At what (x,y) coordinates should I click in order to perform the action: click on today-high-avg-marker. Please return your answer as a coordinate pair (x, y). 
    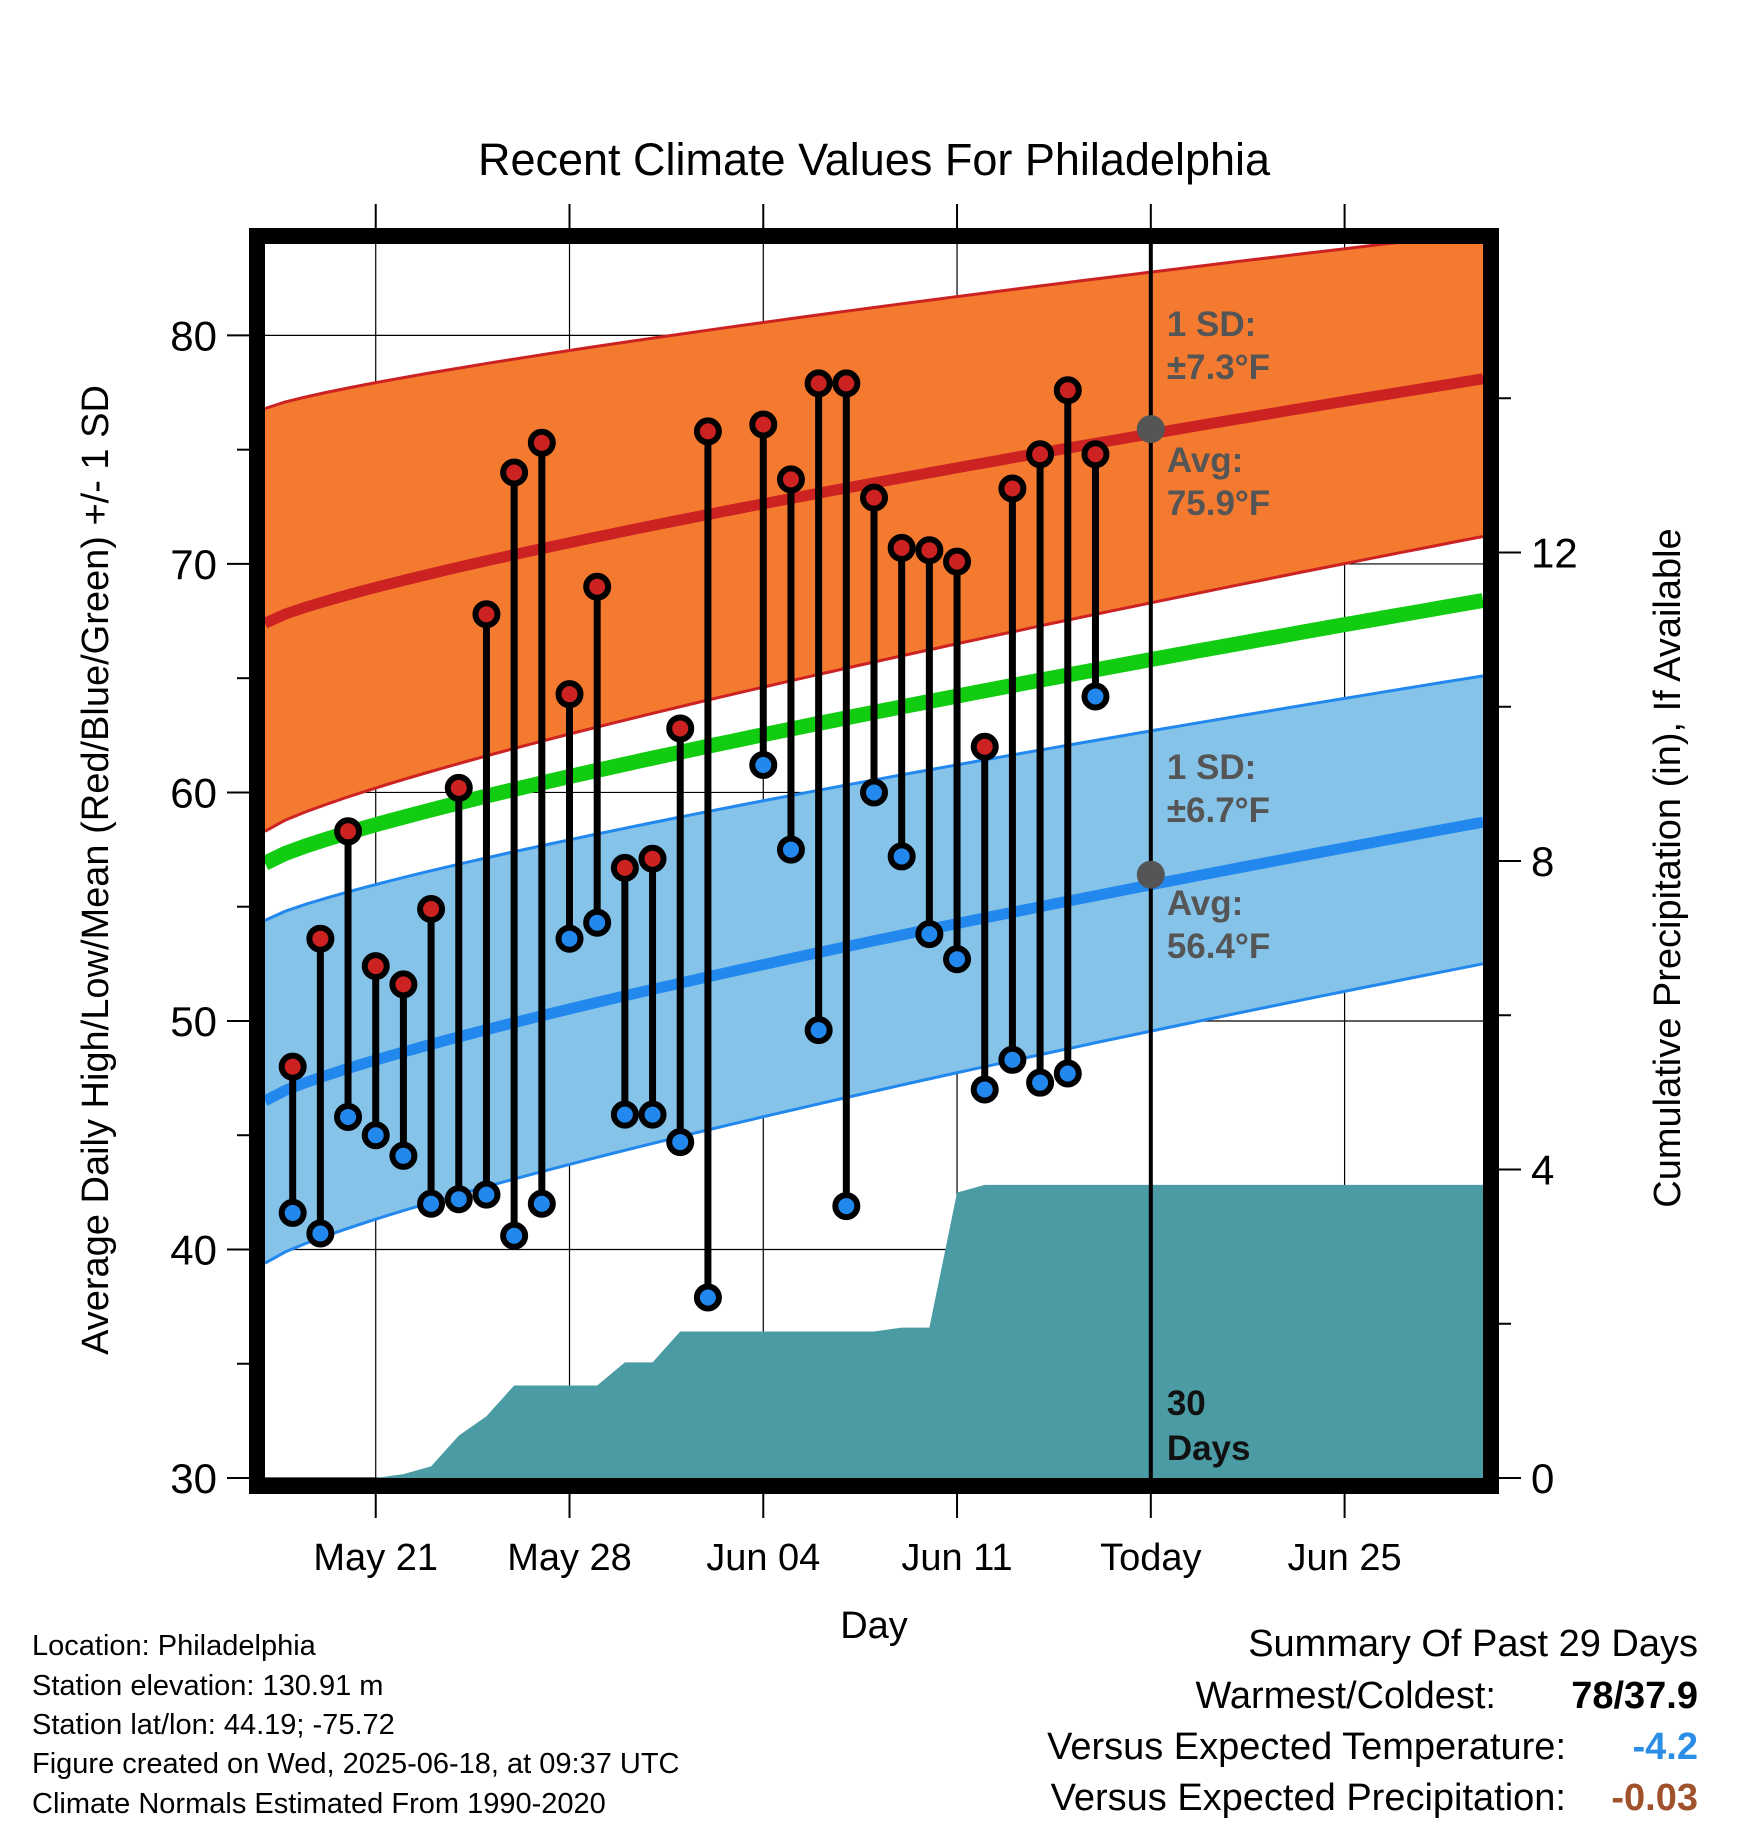
    Looking at the image, I should click on (1150, 429).